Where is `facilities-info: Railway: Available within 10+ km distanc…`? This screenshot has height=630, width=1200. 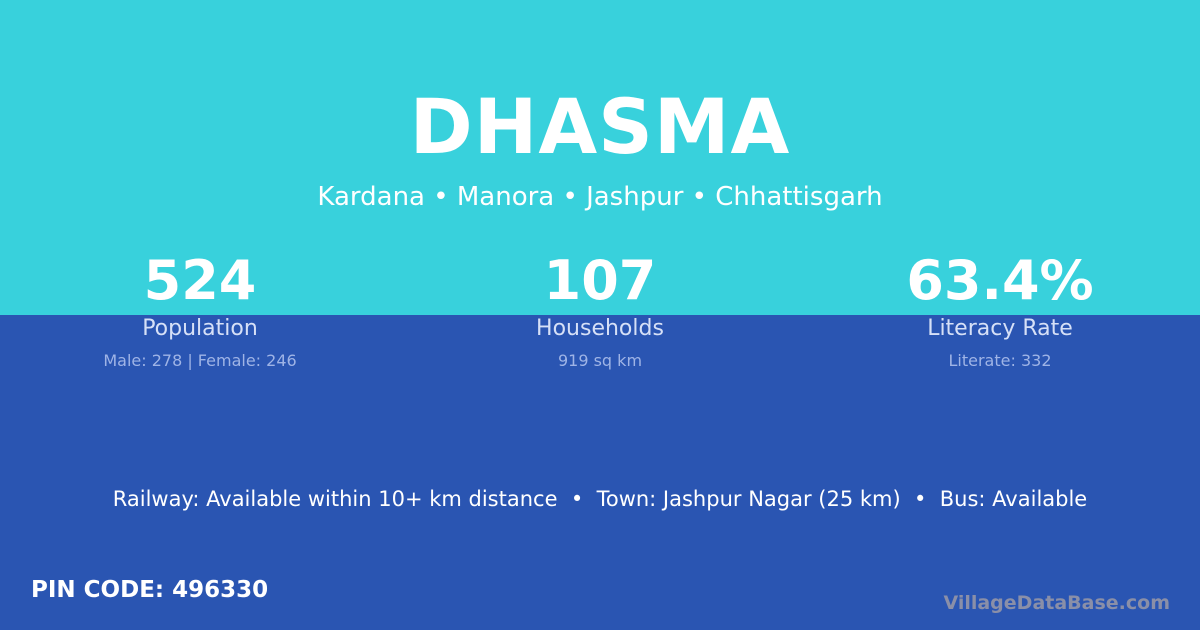
facilities-info: Railway: Available within 10+ km distanc… is located at coordinates (600, 499).